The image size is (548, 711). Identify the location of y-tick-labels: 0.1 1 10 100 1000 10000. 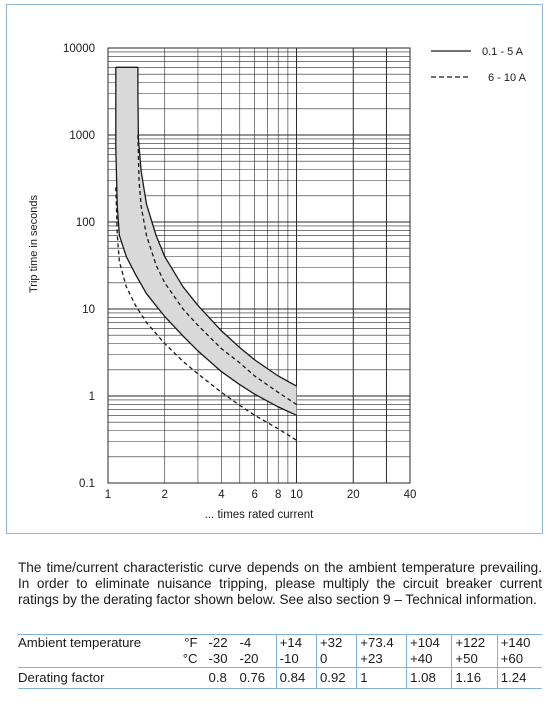
(79, 266).